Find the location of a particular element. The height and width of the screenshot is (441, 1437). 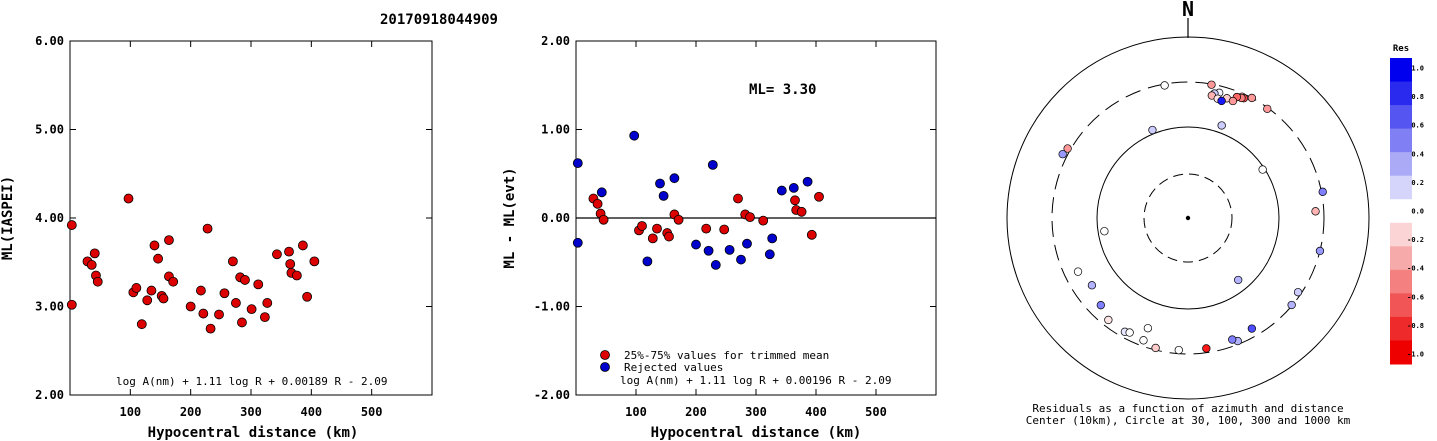

ml-x-tick-label: 300 is located at coordinates (251, 412).